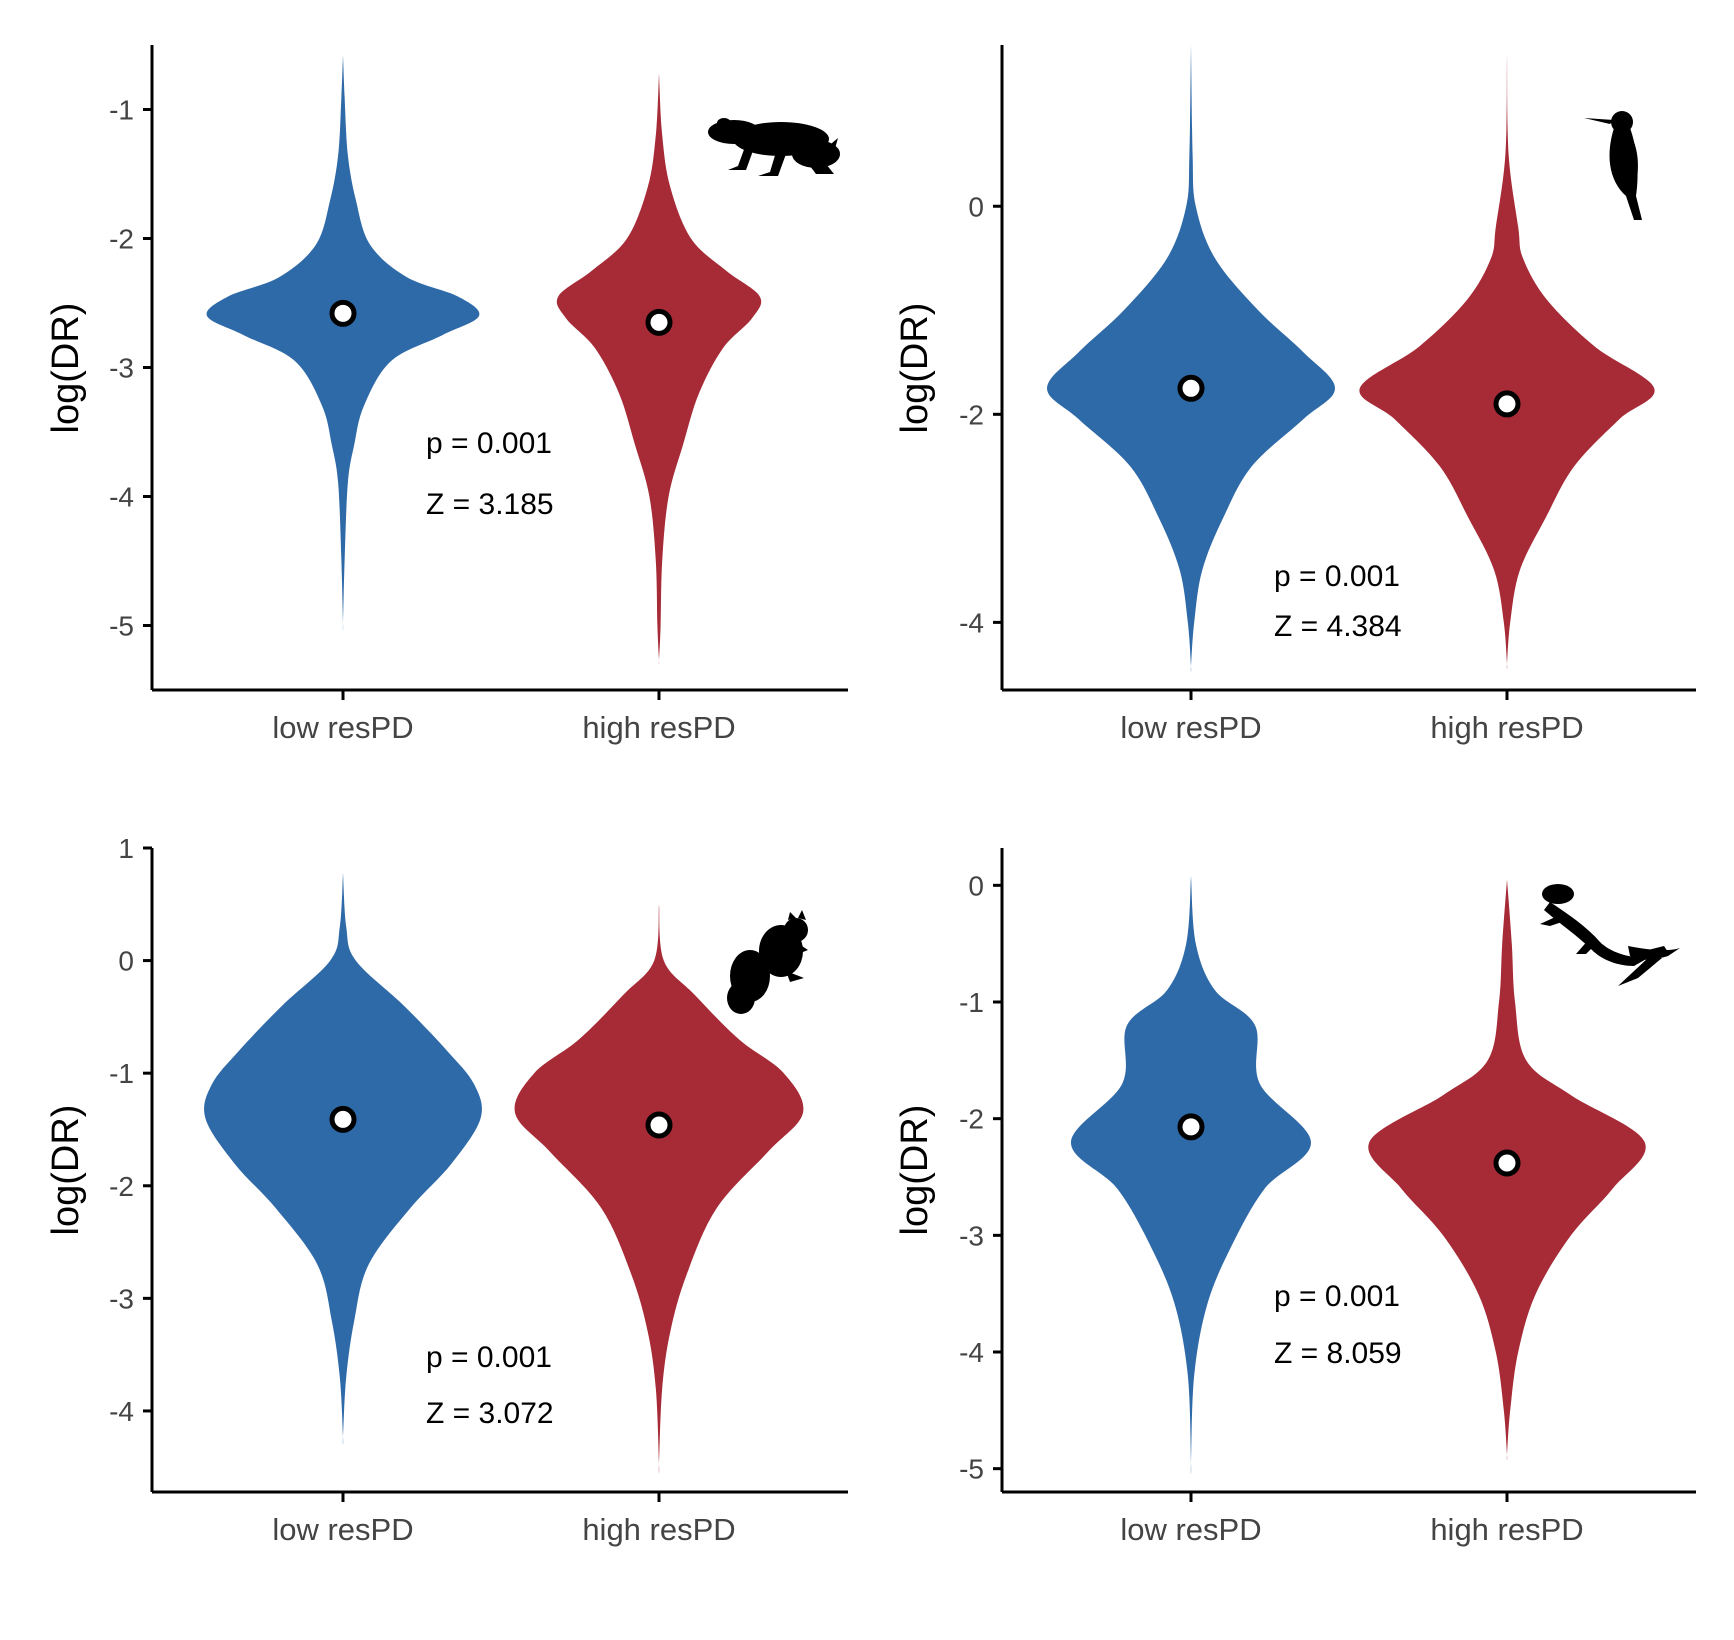 The width and height of the screenshot is (1734, 1640). What do you see at coordinates (1610, 935) in the screenshot?
I see `lizard-icon` at bounding box center [1610, 935].